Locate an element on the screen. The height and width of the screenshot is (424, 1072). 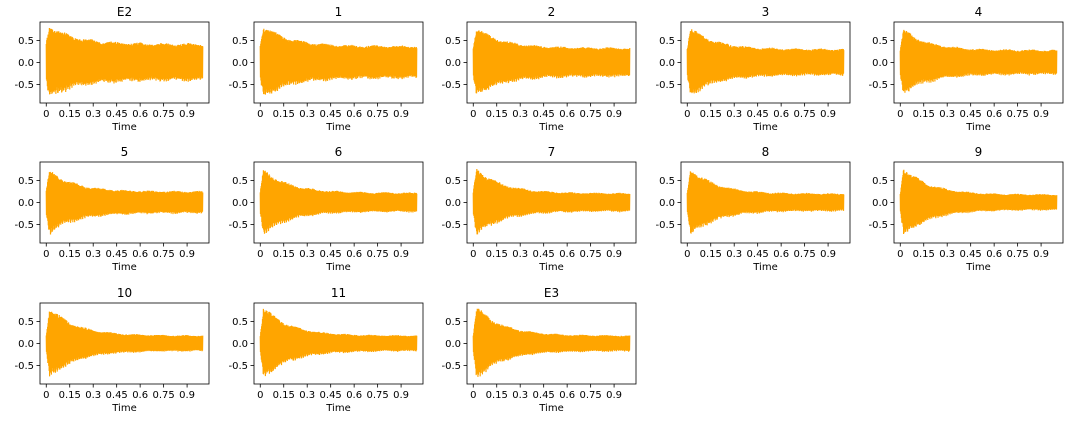
subplot-E2: 0 0.15 0.3 0.45 0.6 0.75 0.9 0.5 0.0 -0.5 Time E2 is located at coordinates (111, 69).